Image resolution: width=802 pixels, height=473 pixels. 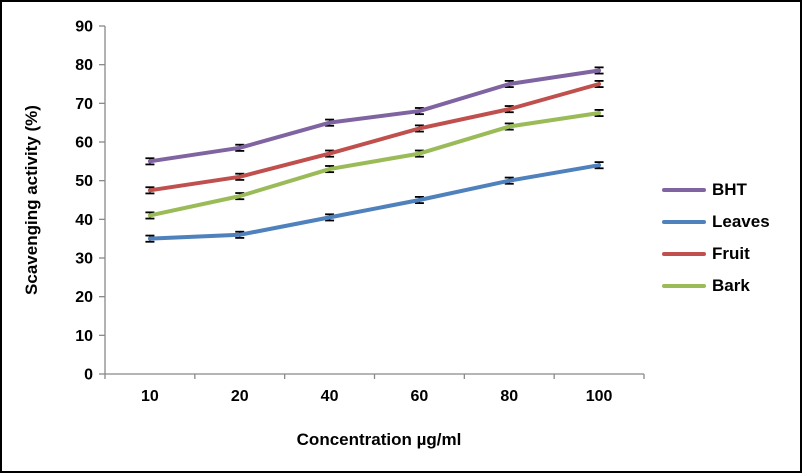 What do you see at coordinates (88, 375) in the screenshot?
I see `y-tick-label: 0` at bounding box center [88, 375].